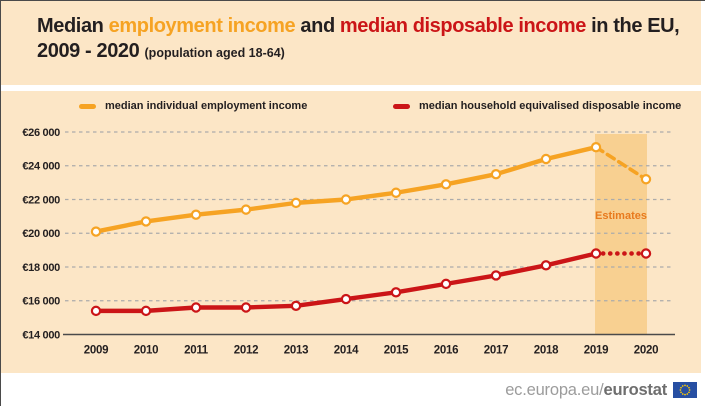 This screenshot has height=406, width=705. I want to click on x-tick-label: 2010, so click(146, 351).